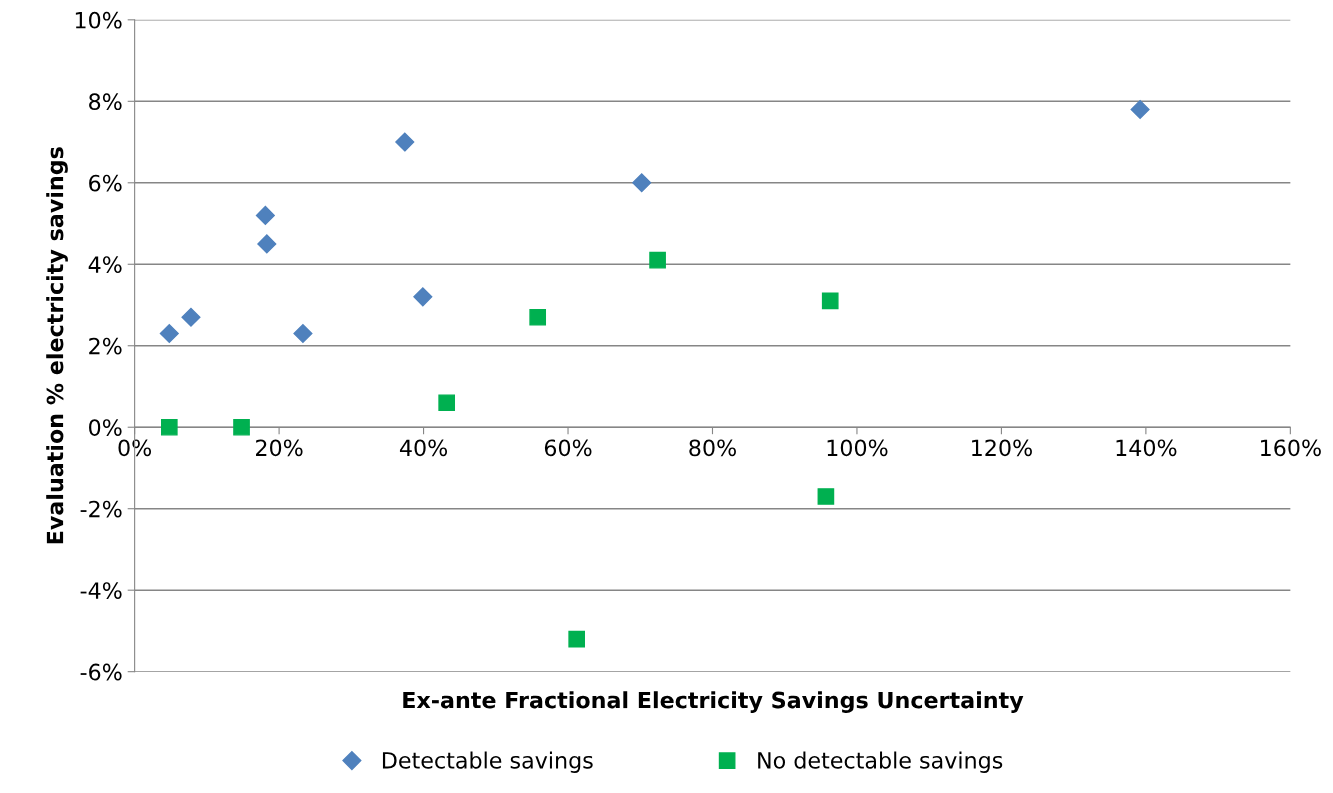  What do you see at coordinates (98, 20) in the screenshot?
I see `y-tick-label: 10%` at bounding box center [98, 20].